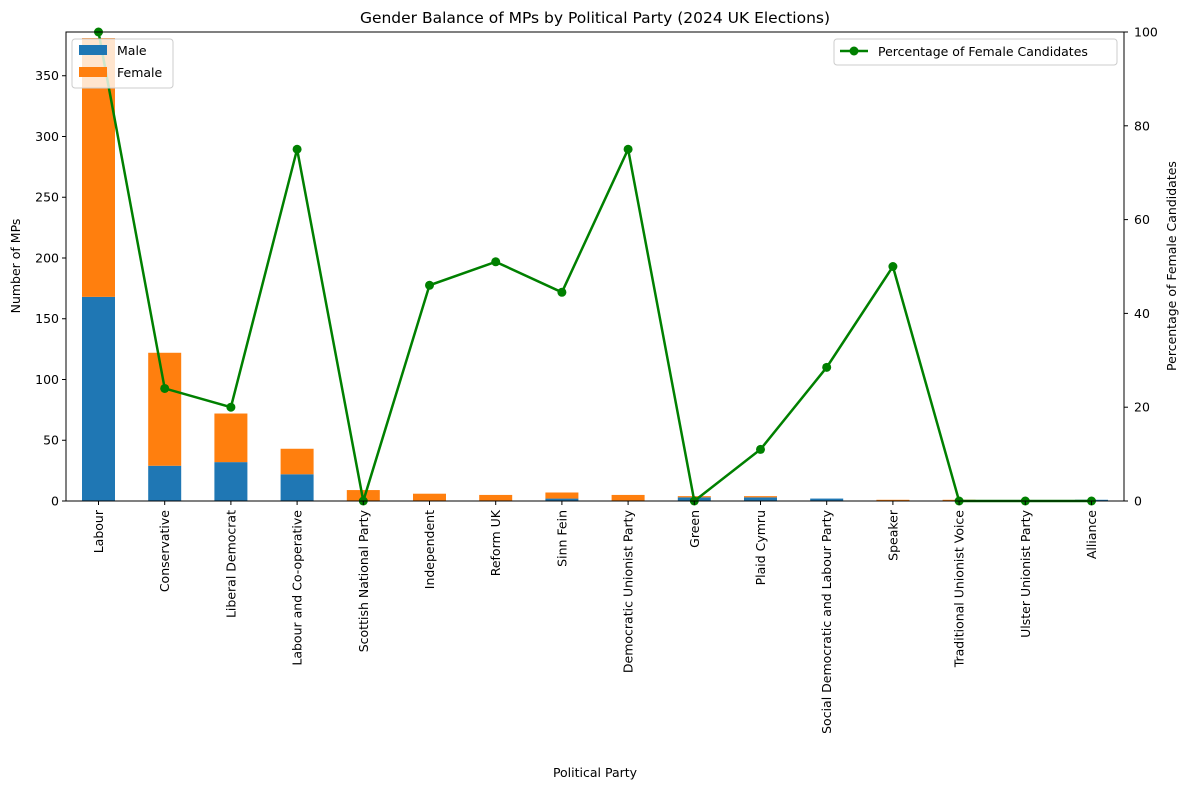 Image resolution: width=1189 pixels, height=790 pixels. Describe the element at coordinates (854, 51) in the screenshot. I see `legend-line-marker` at that location.